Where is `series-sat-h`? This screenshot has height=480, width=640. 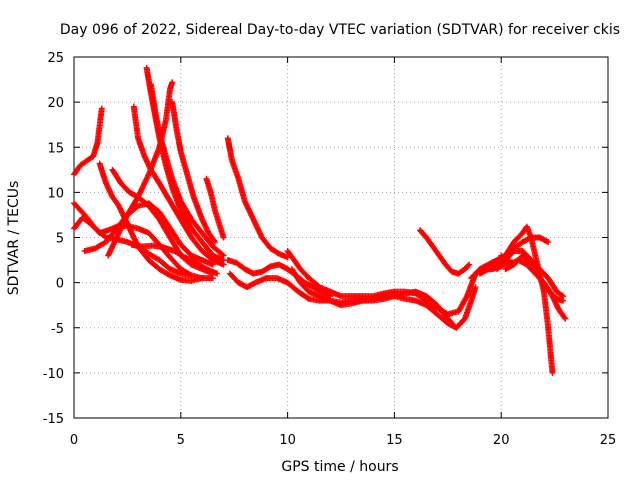
series-sat-h is located at coordinates (178, 185).